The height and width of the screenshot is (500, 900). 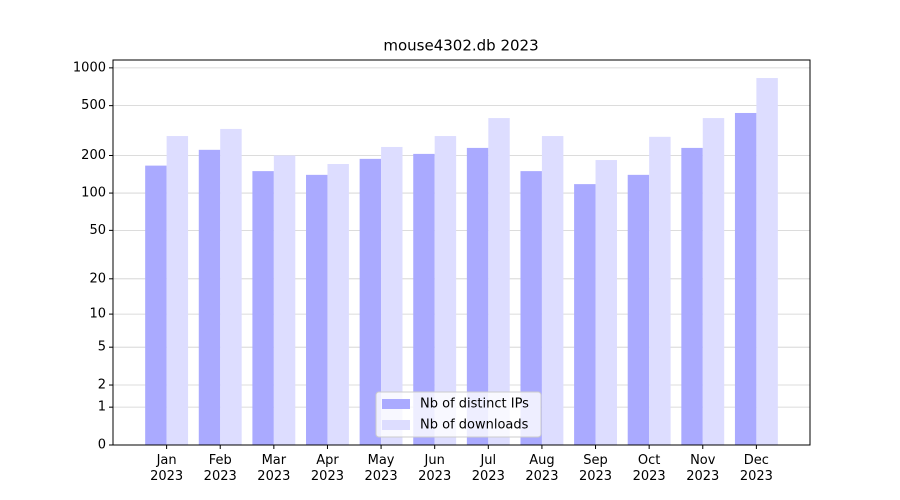 I want to click on x-tick-label: Sep 2023, so click(x=595, y=468).